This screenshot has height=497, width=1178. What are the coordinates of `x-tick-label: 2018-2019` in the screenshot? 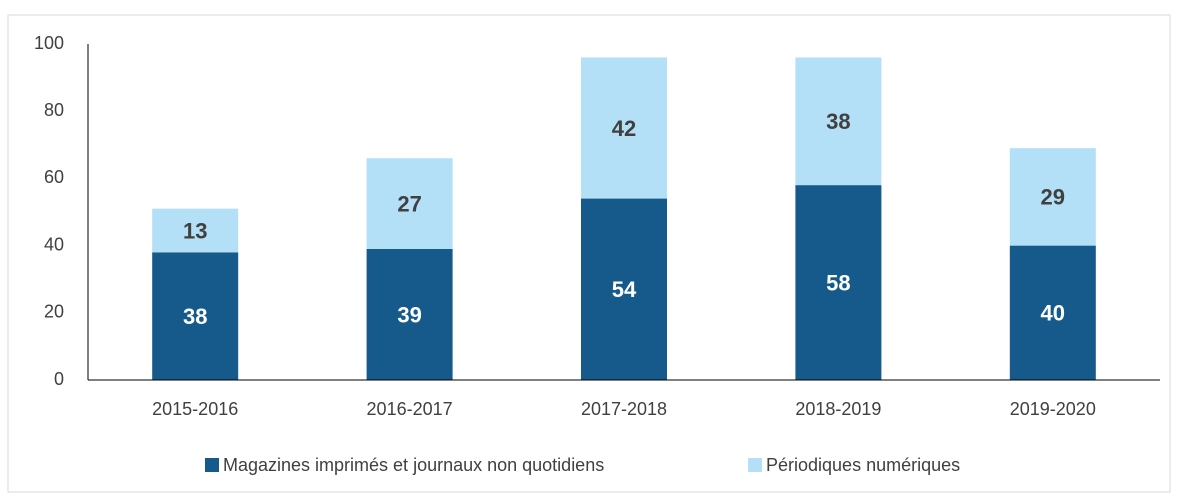 It's located at (838, 409).